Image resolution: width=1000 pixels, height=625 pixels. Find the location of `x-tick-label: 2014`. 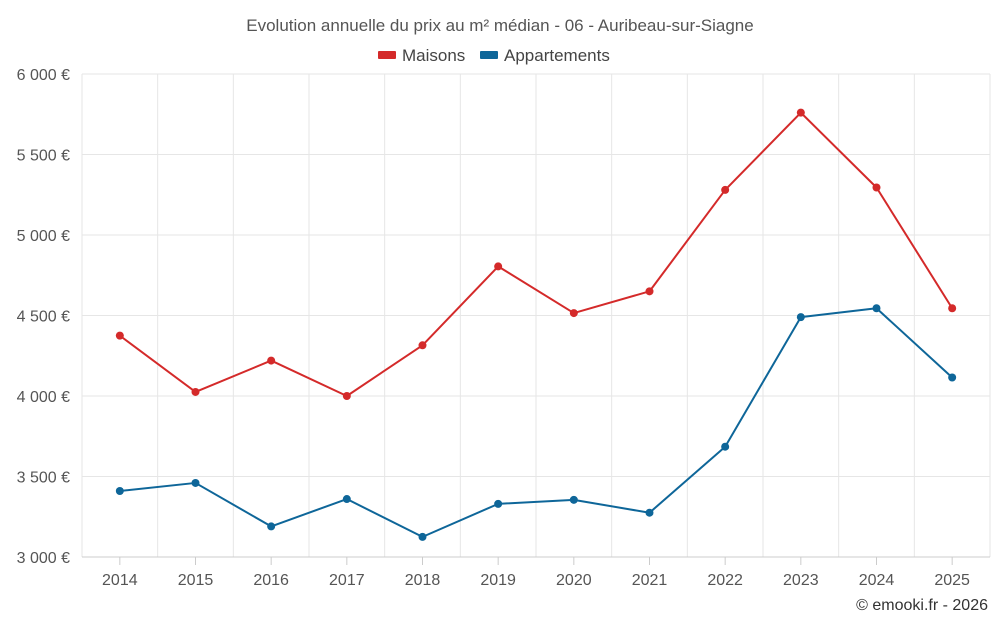

x-tick-label: 2014 is located at coordinates (120, 580).